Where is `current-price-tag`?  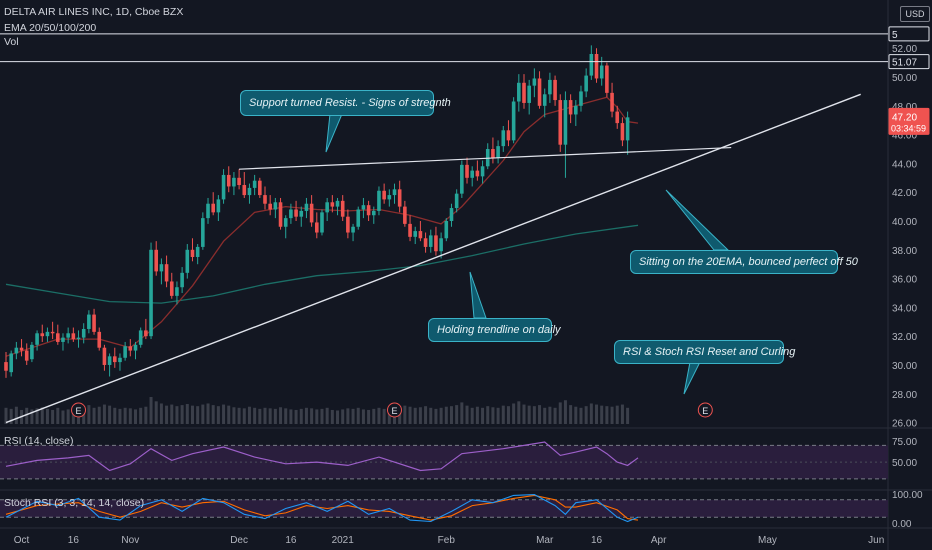
current-price-tag is located at coordinates (909, 121).